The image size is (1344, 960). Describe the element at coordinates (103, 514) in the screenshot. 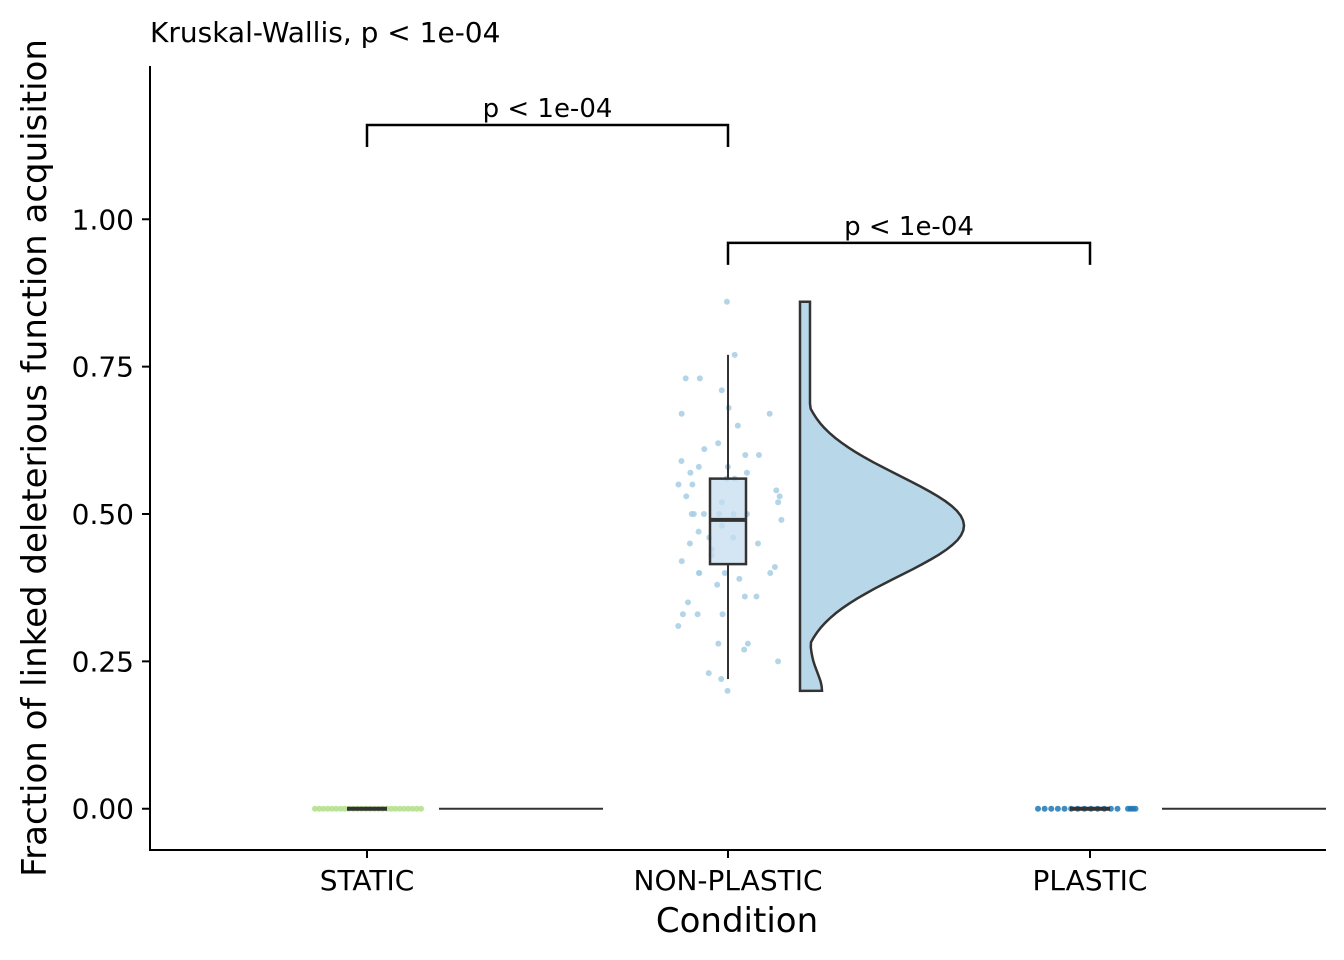

I see `y-tick-label: 0.50` at that location.